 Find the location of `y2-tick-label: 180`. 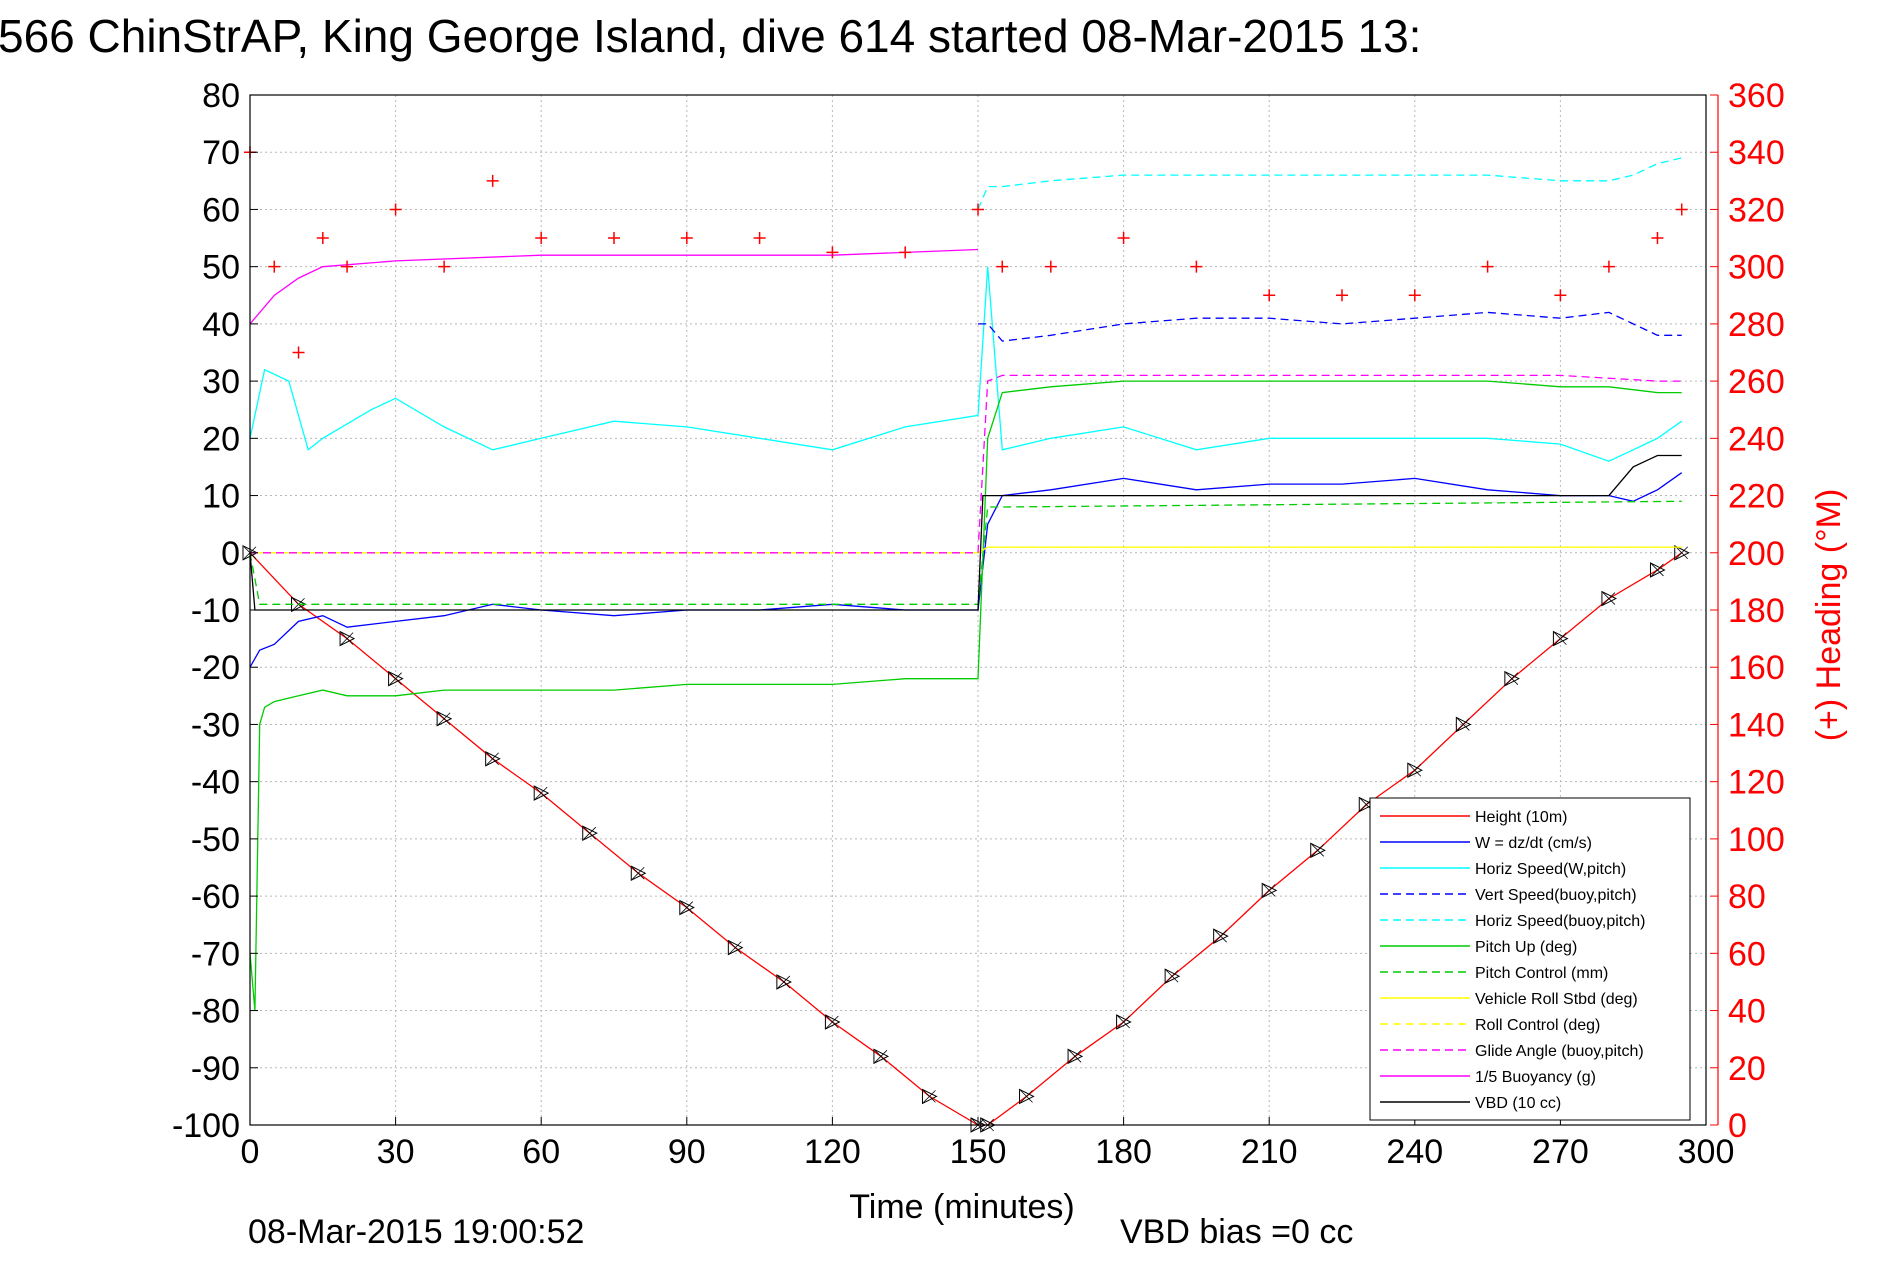

y2-tick-label: 180 is located at coordinates (1756, 611).